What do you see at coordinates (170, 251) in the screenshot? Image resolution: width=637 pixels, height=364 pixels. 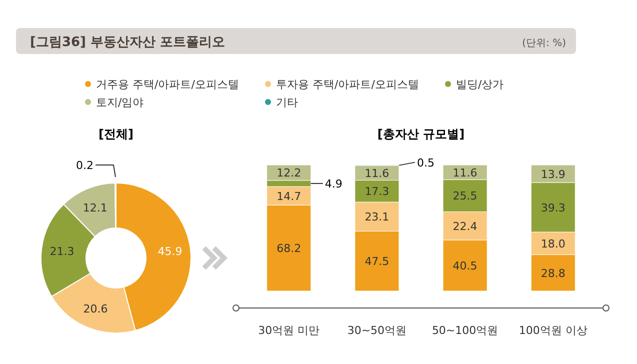 I see `data-label: 45.9` at bounding box center [170, 251].